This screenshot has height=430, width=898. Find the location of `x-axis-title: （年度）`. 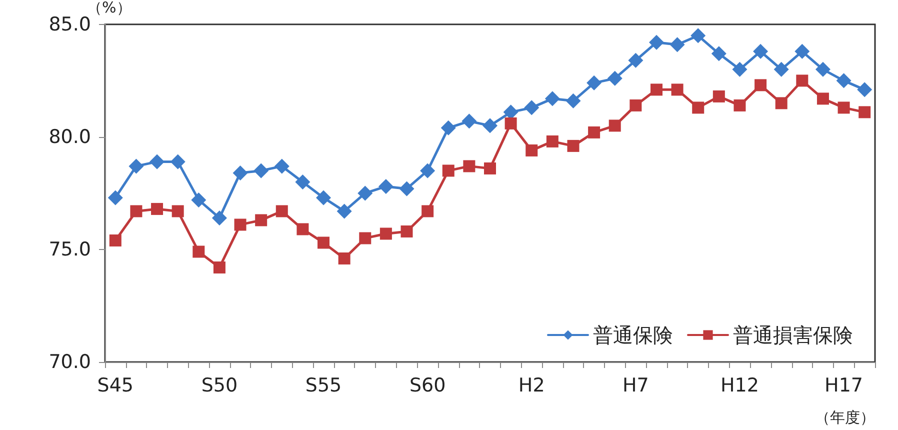

x-axis-title: （年度） is located at coordinates (845, 417).